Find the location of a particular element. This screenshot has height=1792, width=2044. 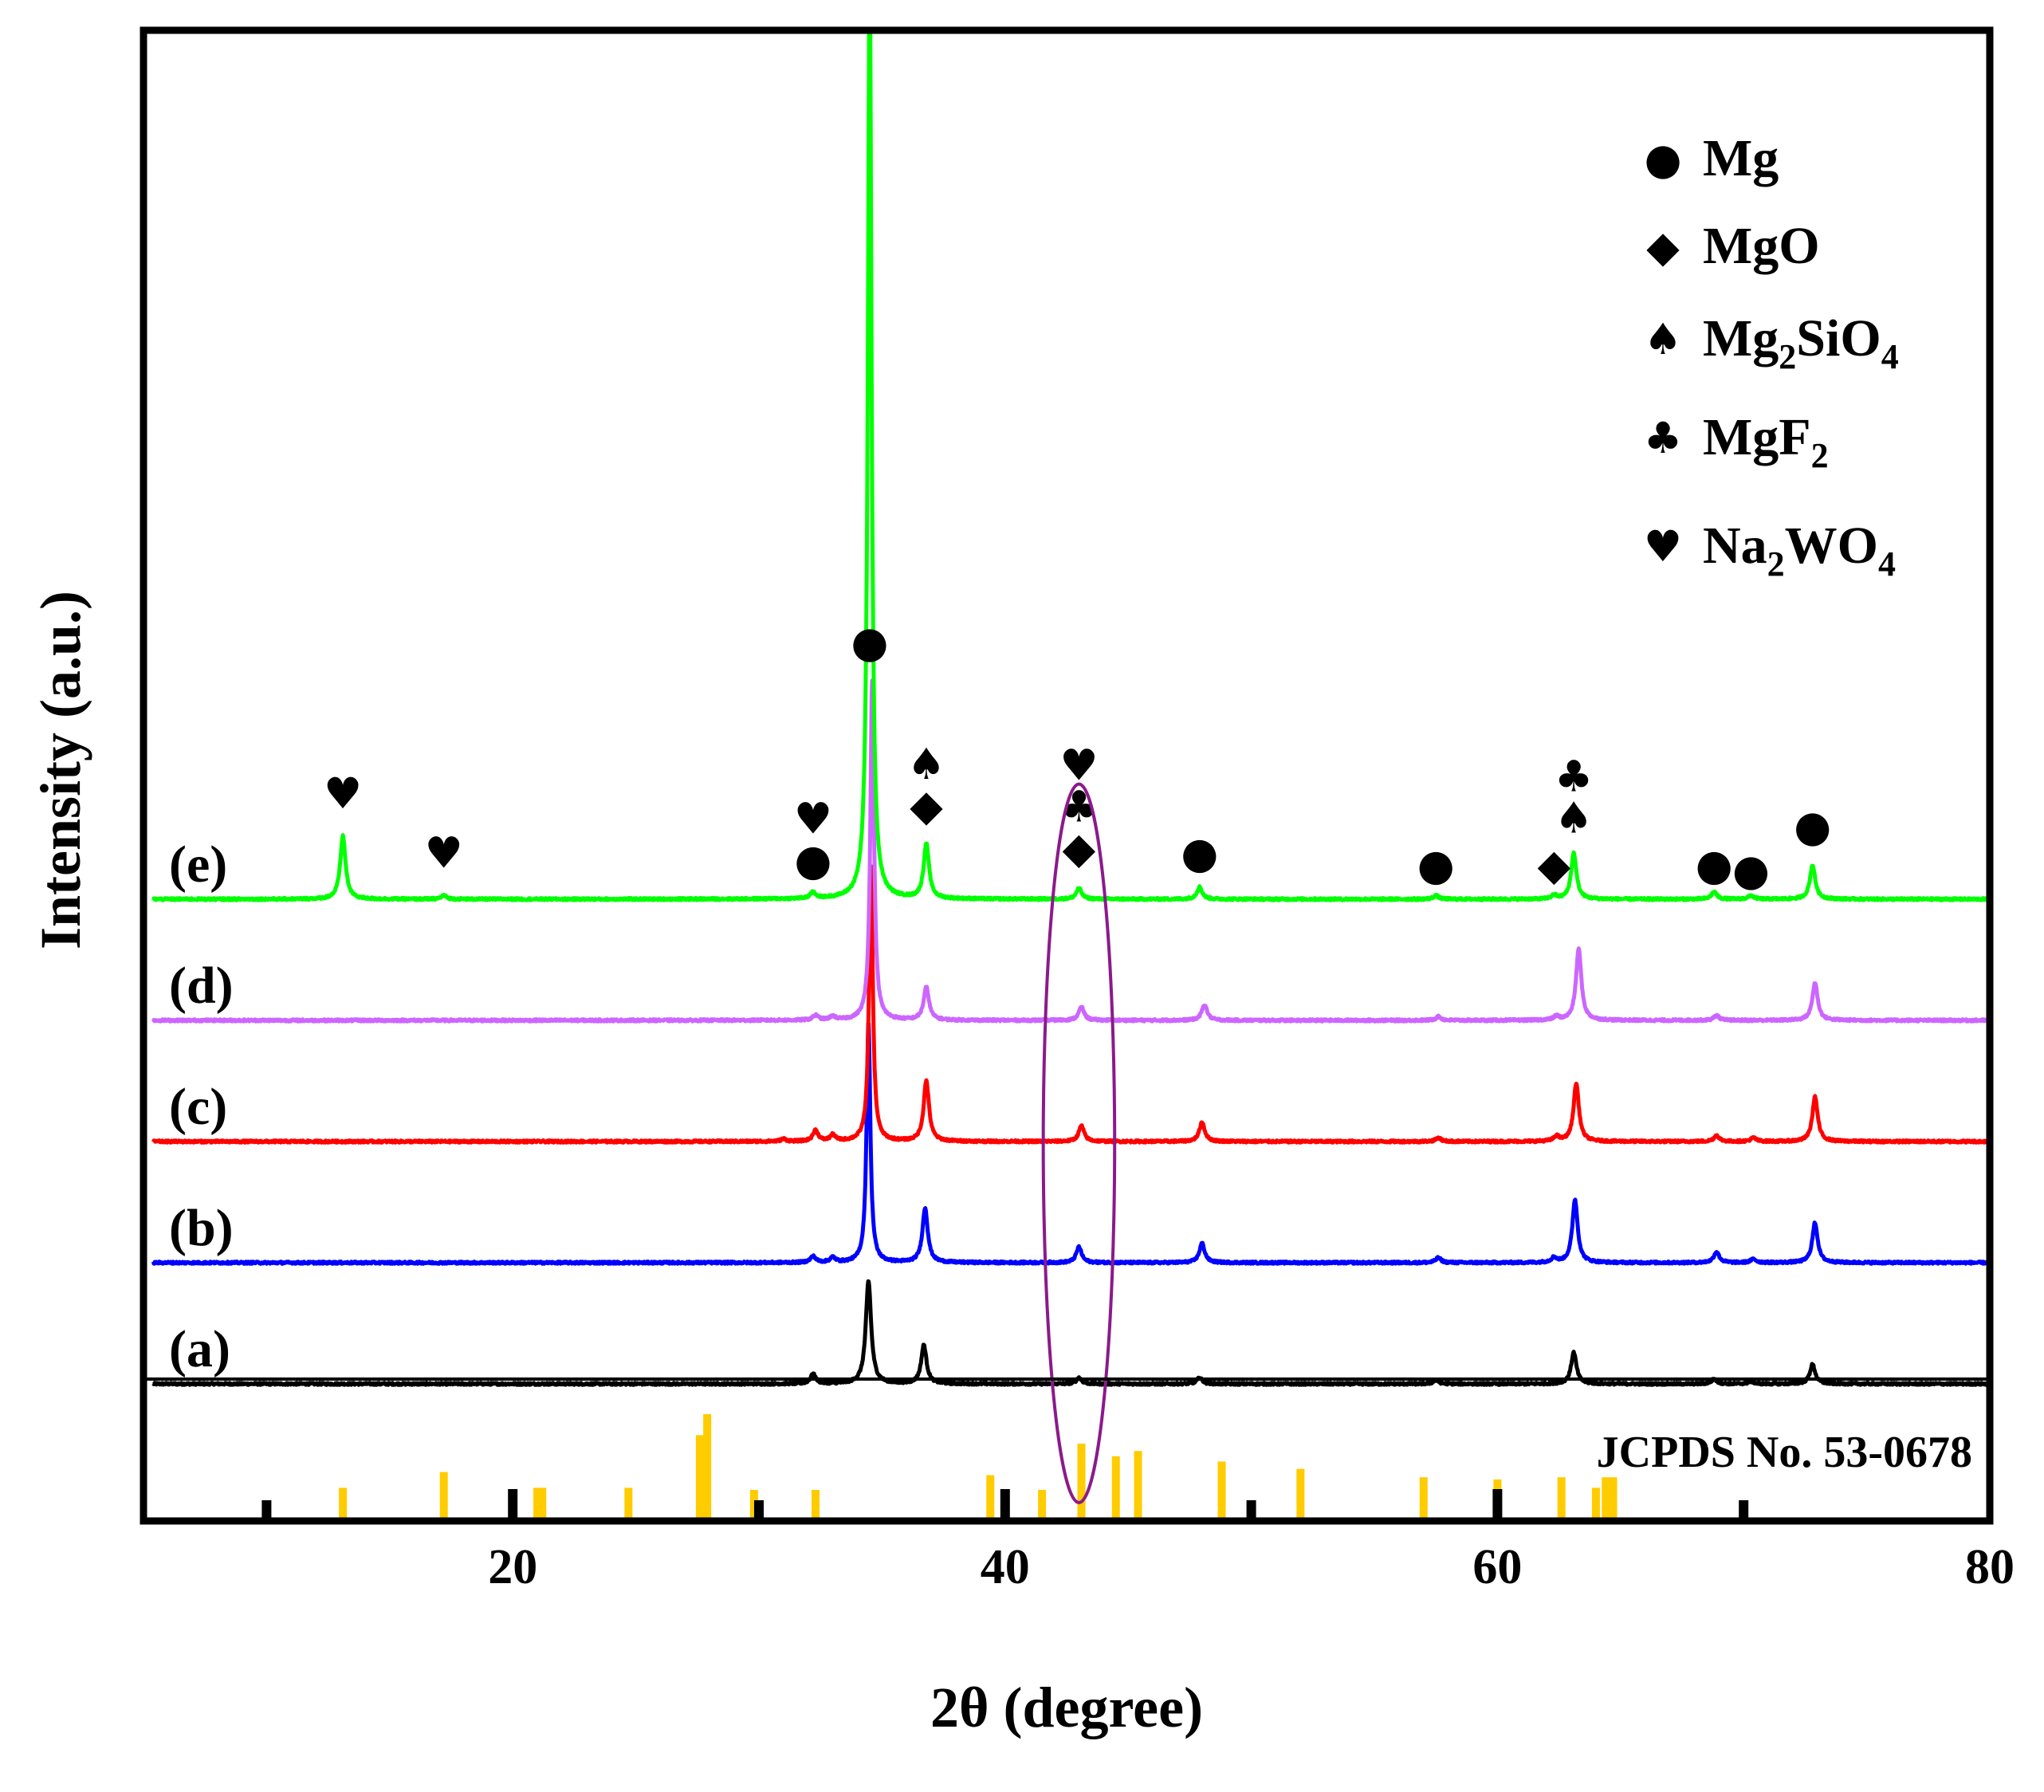

legend-entry-label: Mg is located at coordinates (1741, 158).